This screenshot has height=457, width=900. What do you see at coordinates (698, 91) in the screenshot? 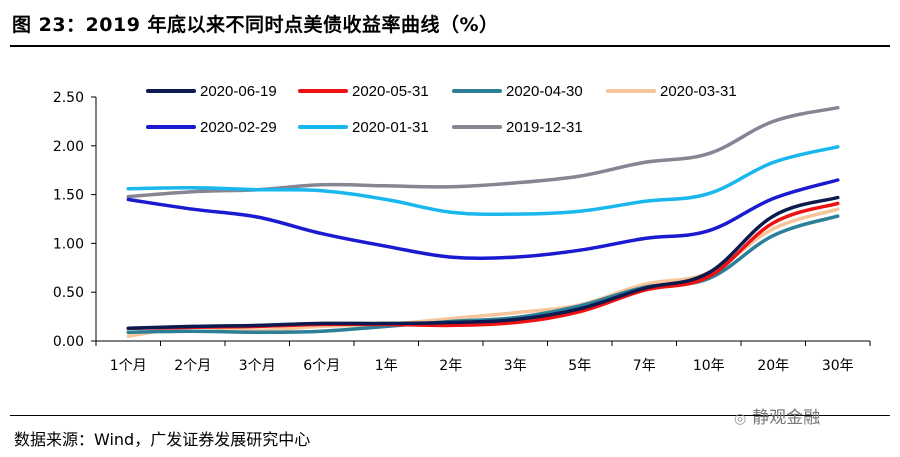
I see `legend-label: 2020-03-31` at bounding box center [698, 91].